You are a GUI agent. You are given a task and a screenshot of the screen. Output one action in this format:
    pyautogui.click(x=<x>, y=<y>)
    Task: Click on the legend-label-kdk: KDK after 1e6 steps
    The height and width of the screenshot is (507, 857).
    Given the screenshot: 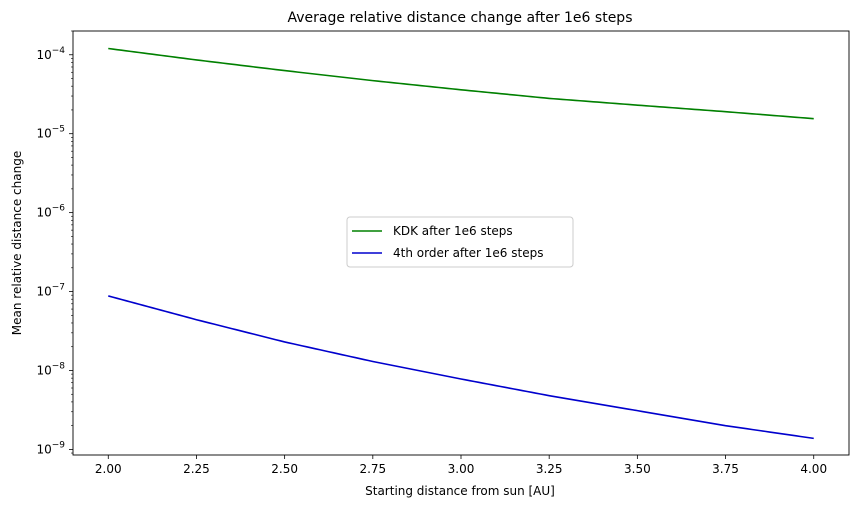 What is the action you would take?
    pyautogui.click(x=453, y=231)
    